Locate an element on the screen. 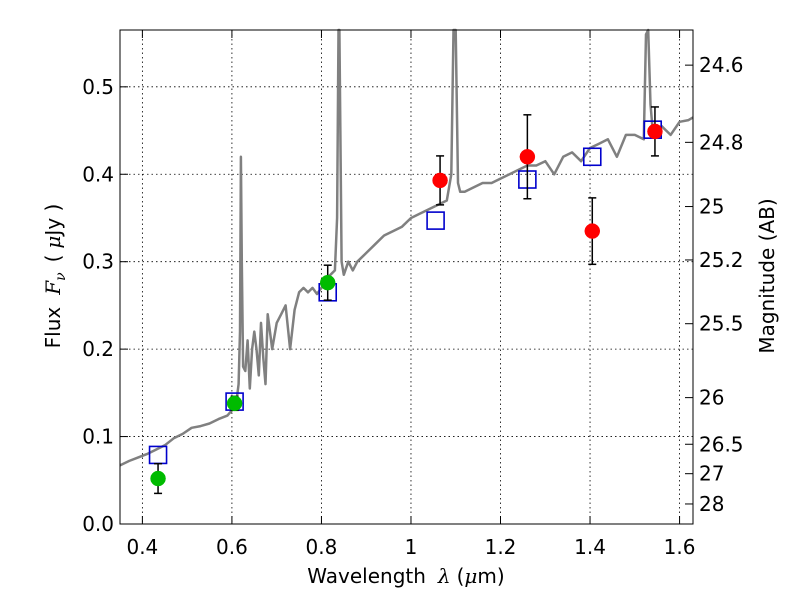 The width and height of the screenshot is (800, 600). magnitude-tick-label: 25.2 is located at coordinates (721, 260).